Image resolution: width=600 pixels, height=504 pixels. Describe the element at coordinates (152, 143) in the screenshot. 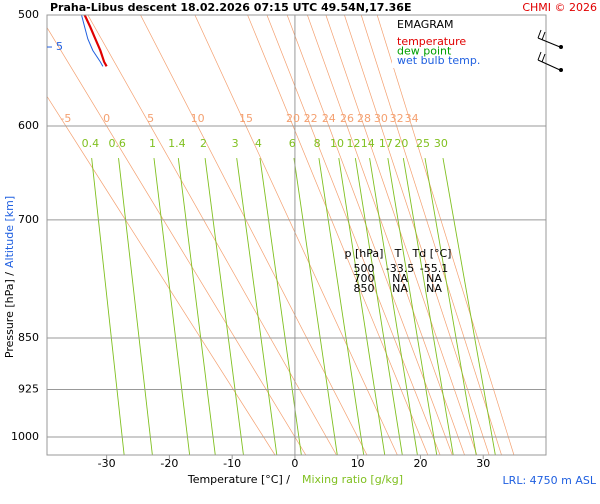

I see `mixing-ratio-label: 1` at that location.